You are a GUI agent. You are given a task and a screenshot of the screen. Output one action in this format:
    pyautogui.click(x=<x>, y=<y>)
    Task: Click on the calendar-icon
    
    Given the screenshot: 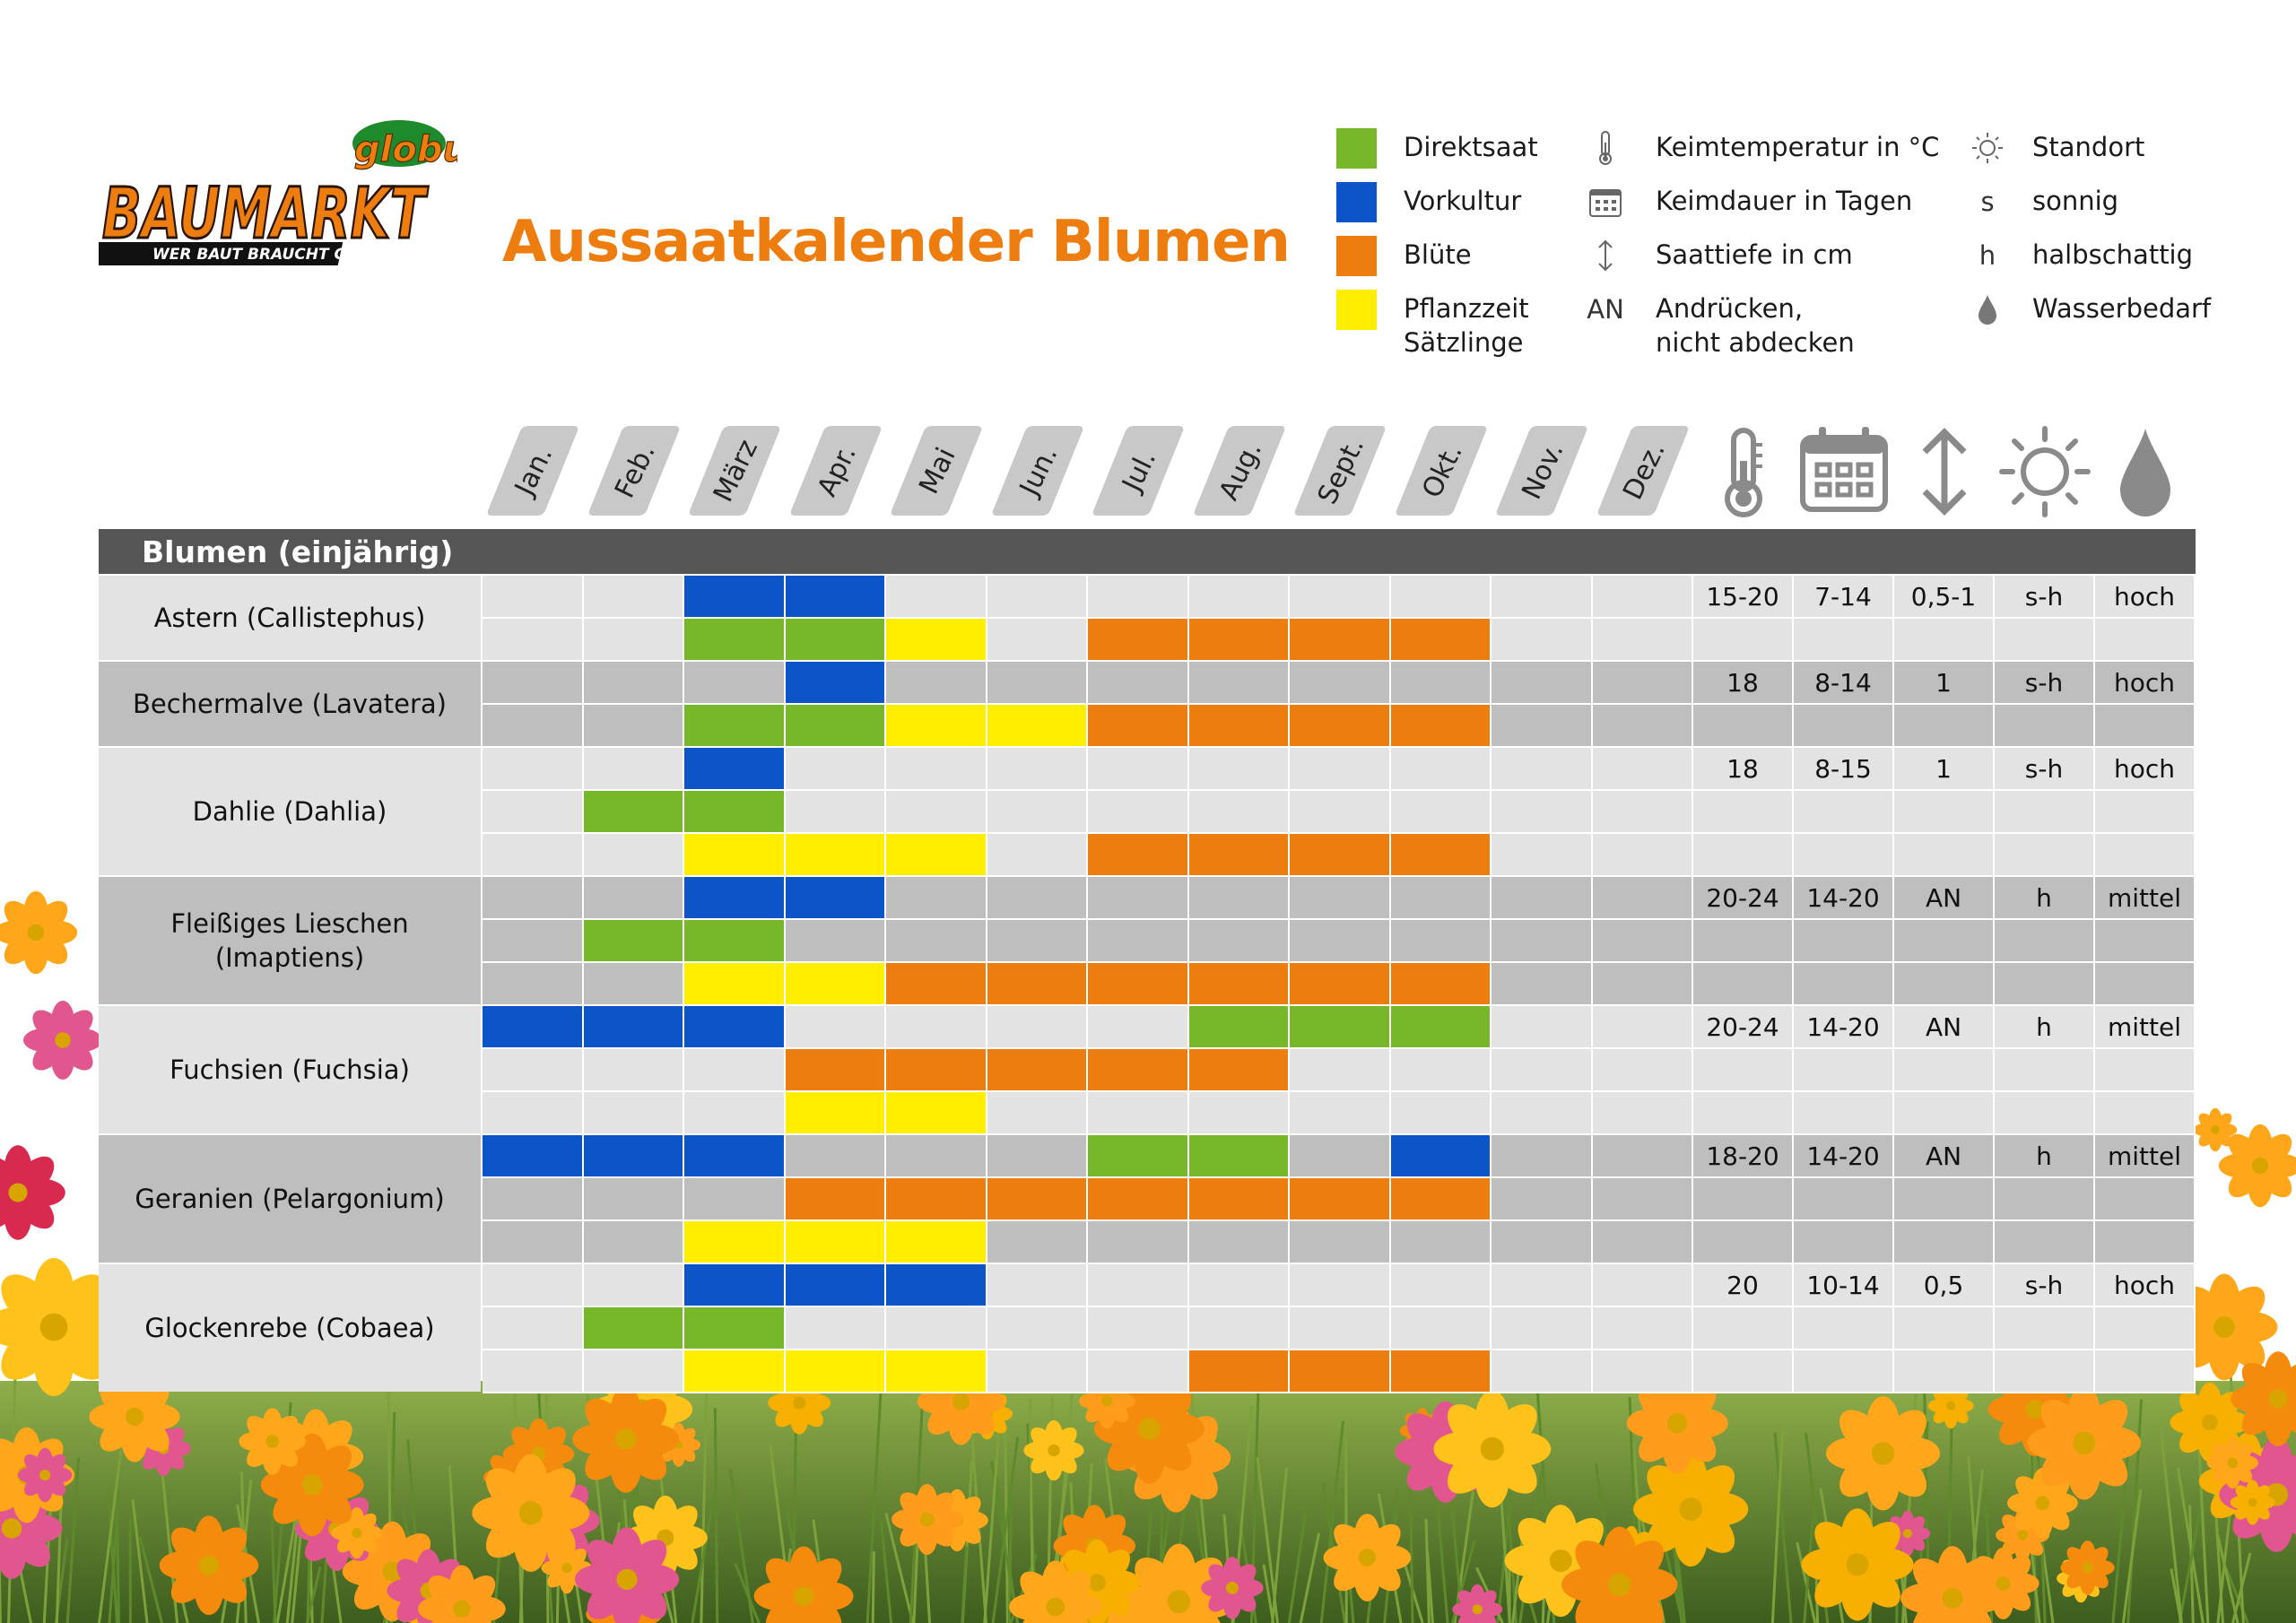 What is the action you would take?
    pyautogui.click(x=1605, y=202)
    